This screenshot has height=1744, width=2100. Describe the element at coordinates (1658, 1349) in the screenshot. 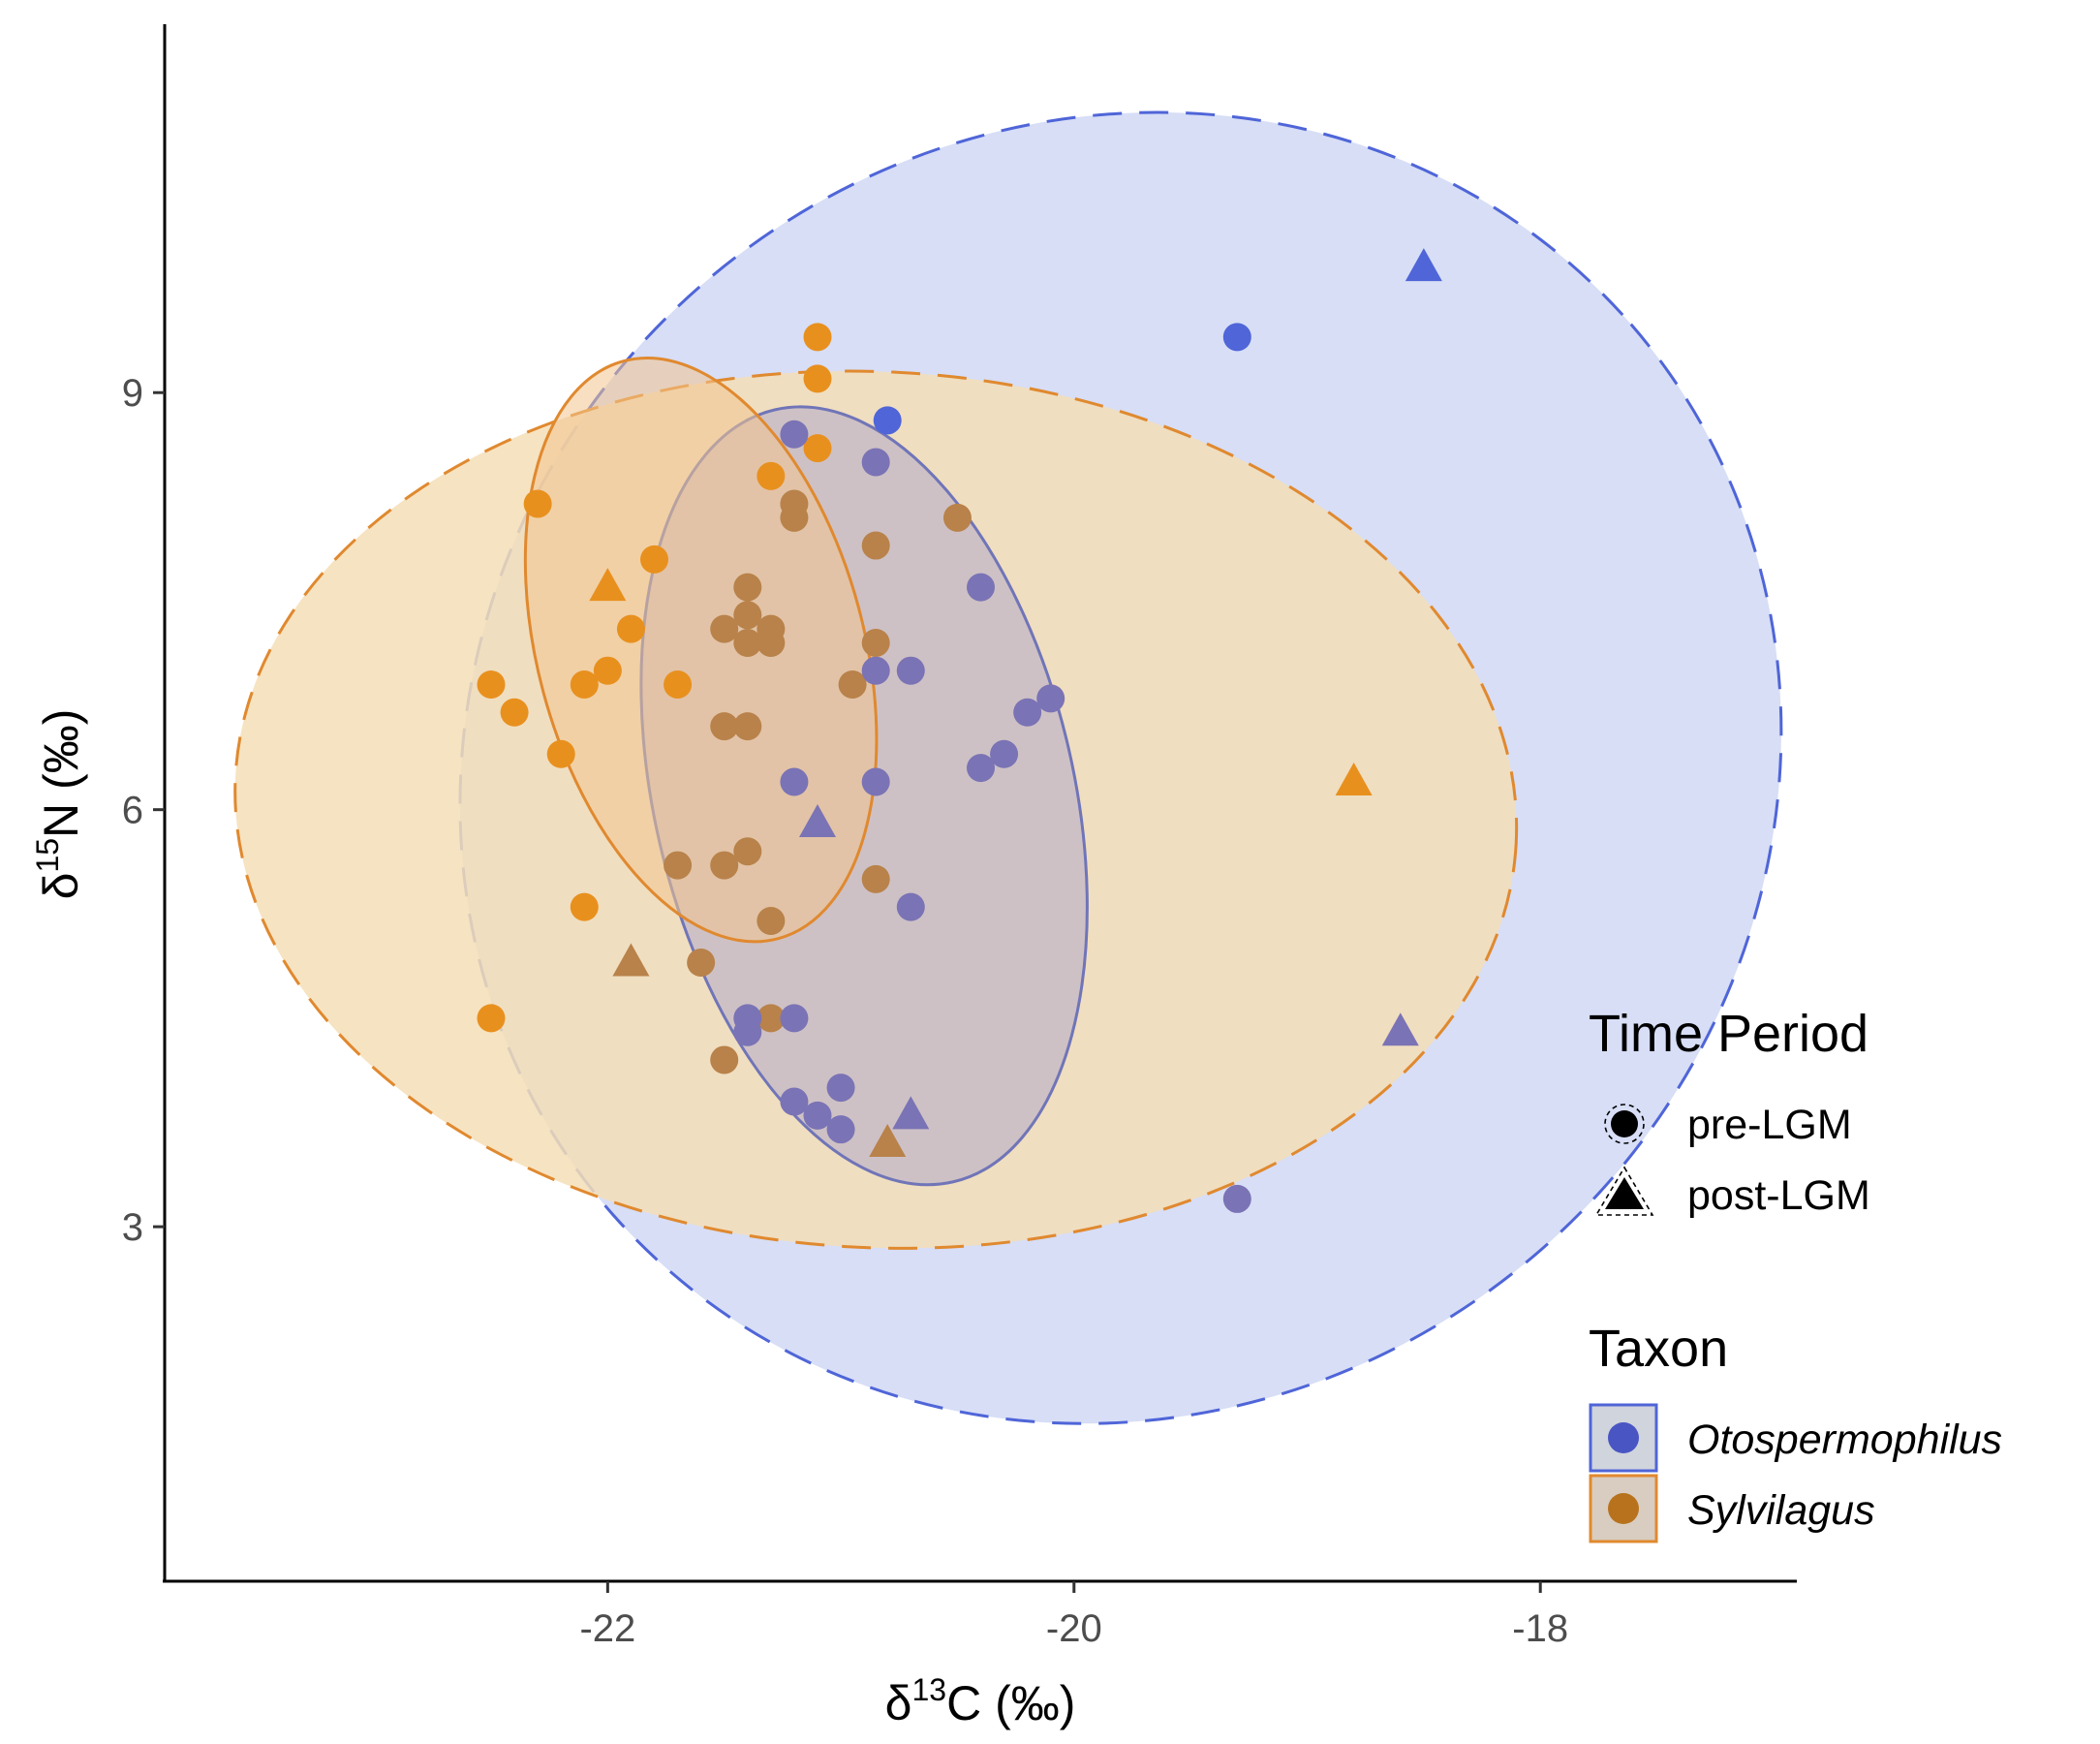

I see `legend-title-taxon: Taxon` at that location.